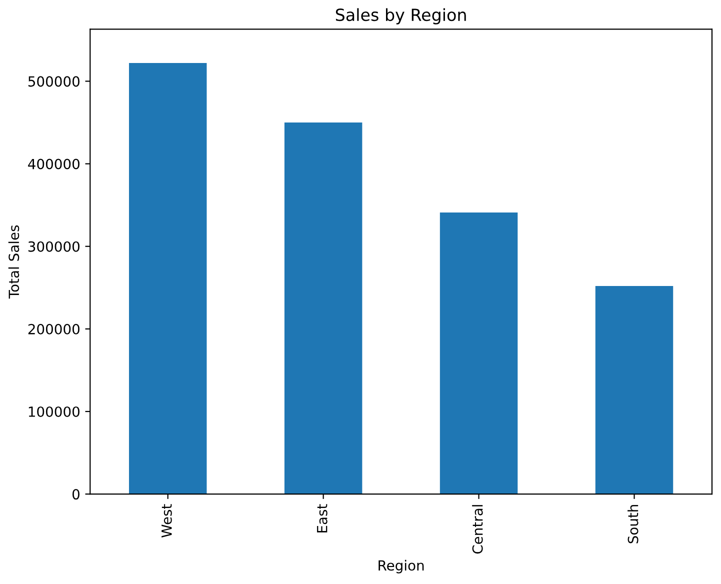 This screenshot has height=584, width=721. Describe the element at coordinates (54, 411) in the screenshot. I see `y-tick-label: 100000` at that location.